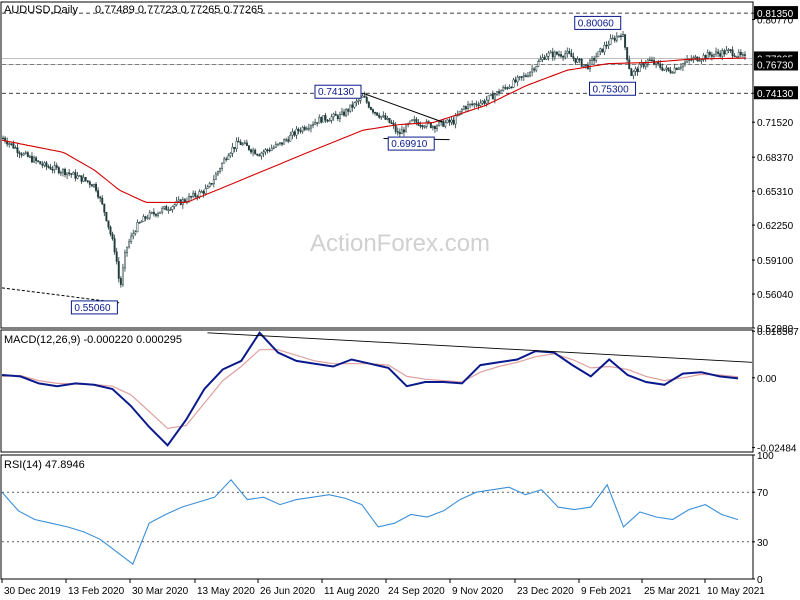  What do you see at coordinates (775, 21) in the screenshot?
I see `price-tick-label: 0.80770` at bounding box center [775, 21].